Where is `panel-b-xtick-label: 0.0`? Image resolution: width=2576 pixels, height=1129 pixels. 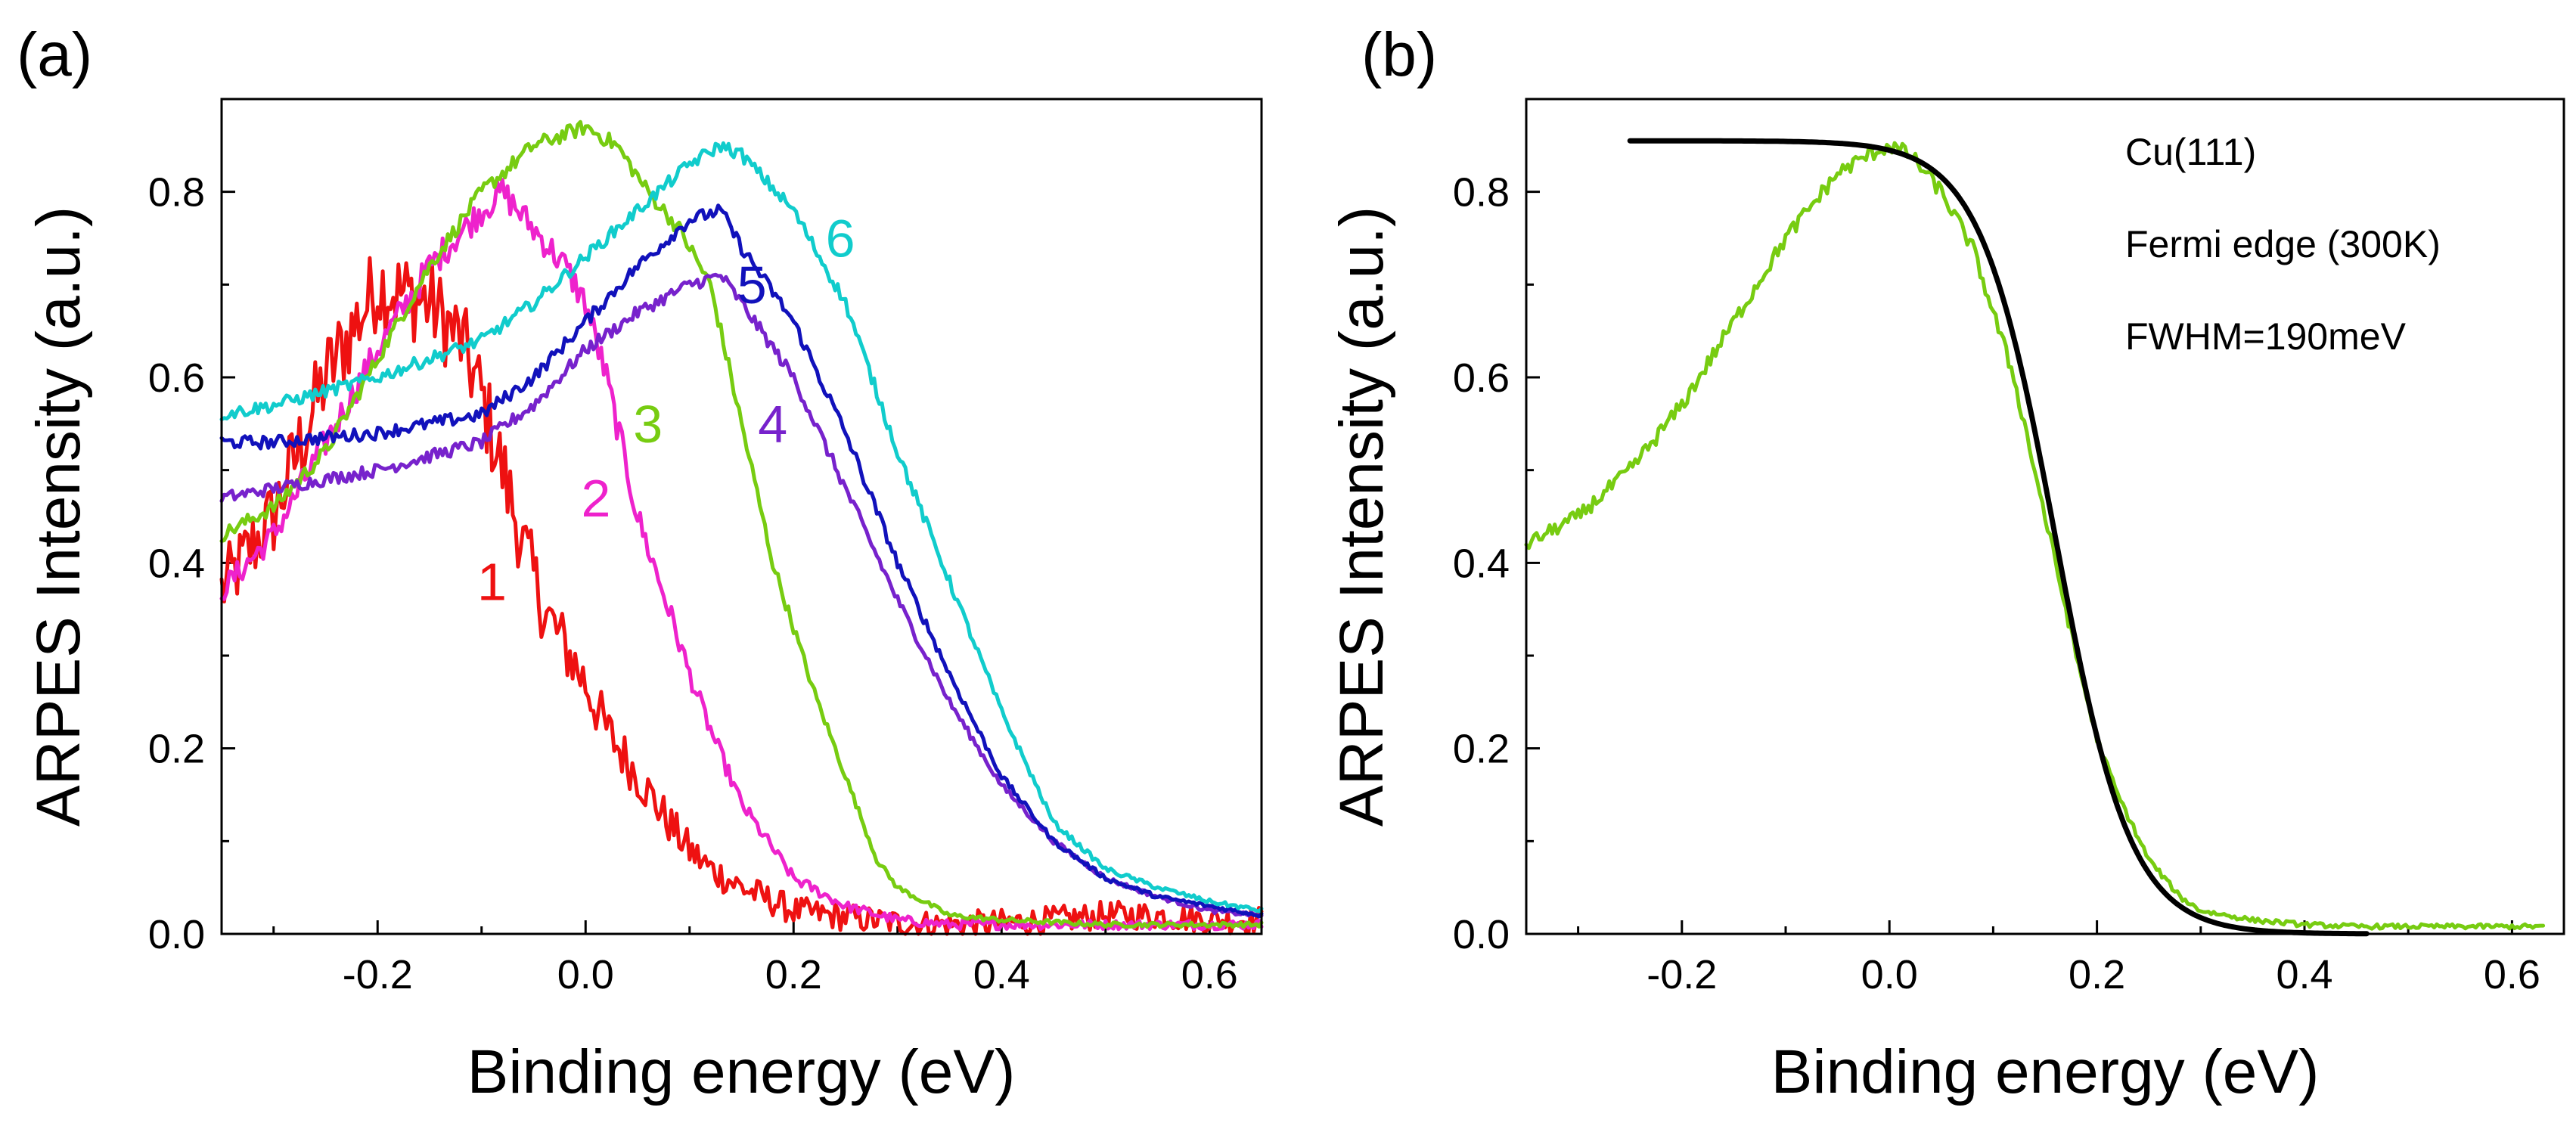
panel-b-xtick-label: 0.0 is located at coordinates (1889, 975).